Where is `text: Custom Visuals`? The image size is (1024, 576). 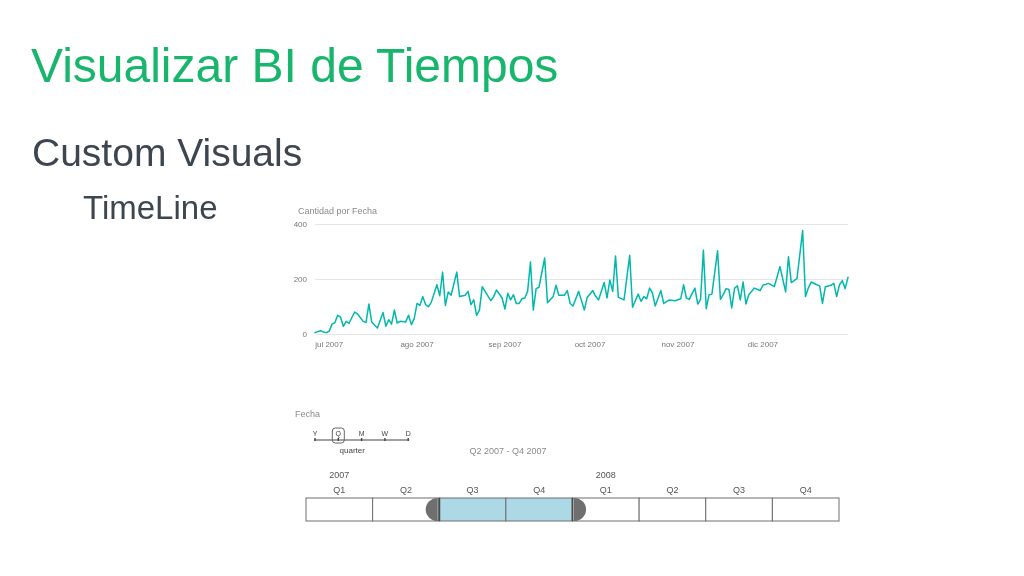
text: Custom Visuals is located at coordinates (167, 153).